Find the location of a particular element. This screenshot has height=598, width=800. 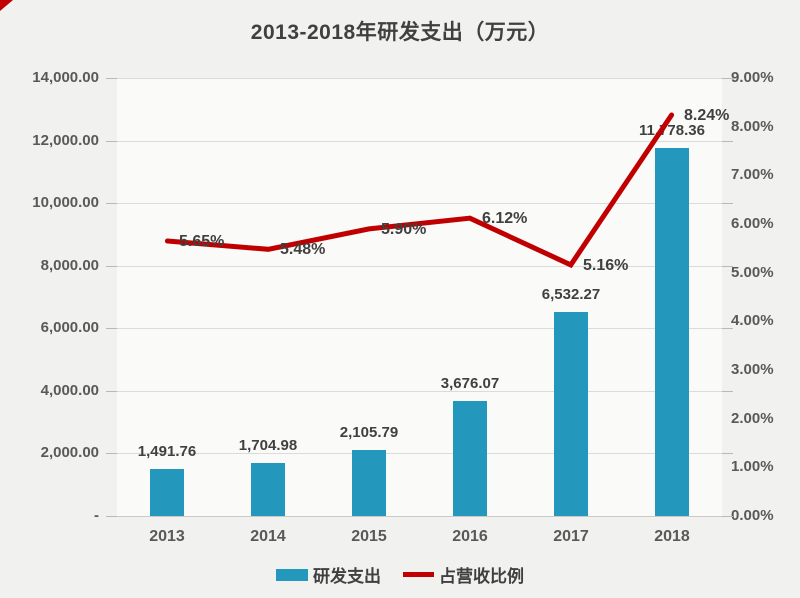

bar-value-label: 3,676.07 is located at coordinates (470, 383).